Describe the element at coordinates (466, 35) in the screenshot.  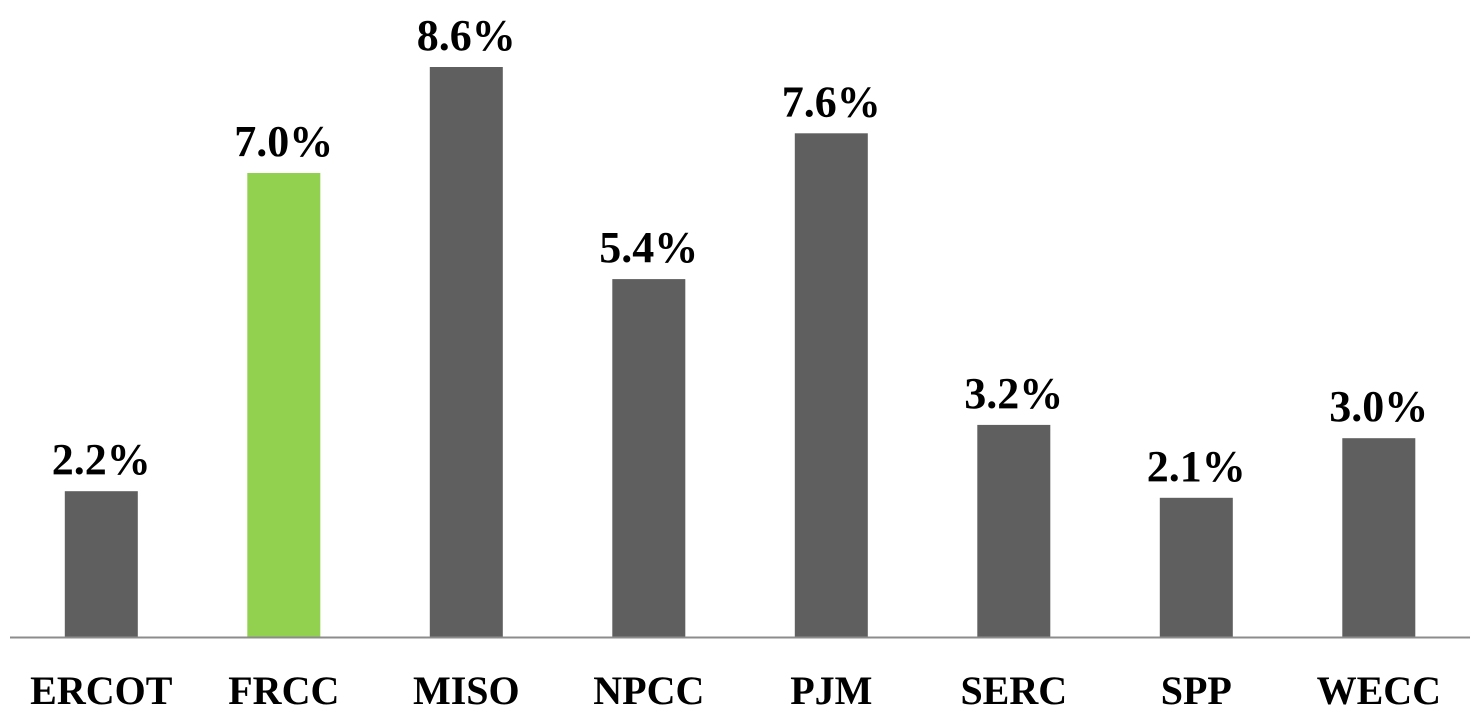
I see `value-label-miso: 8.6%` at that location.